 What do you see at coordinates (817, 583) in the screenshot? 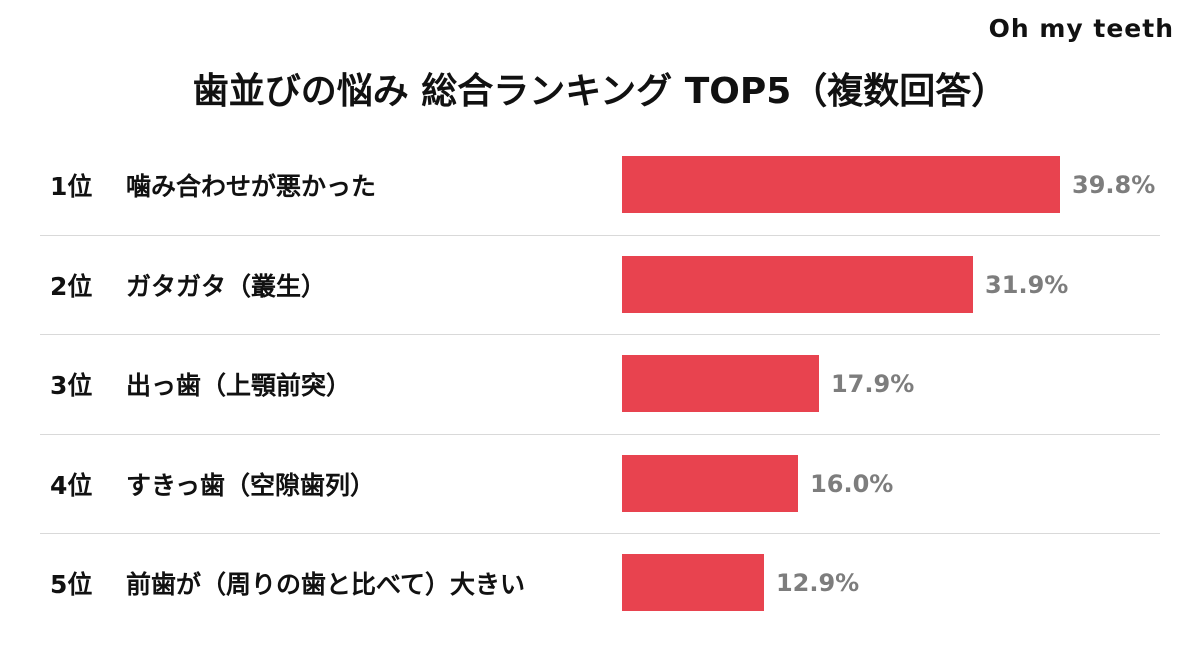
I see `value-label: 12.9%` at bounding box center [817, 583].